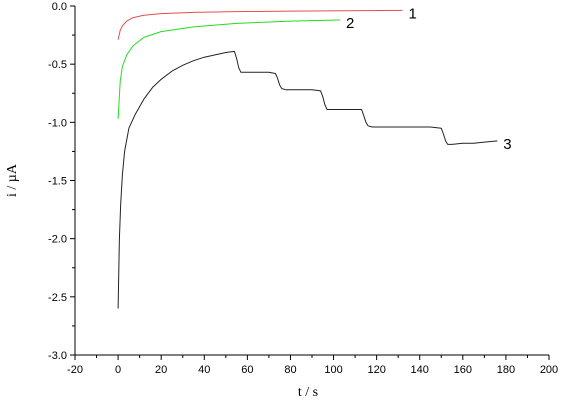 This screenshot has width=567, height=402. What do you see at coordinates (412, 13) in the screenshot?
I see `series-label-1: 1` at bounding box center [412, 13].